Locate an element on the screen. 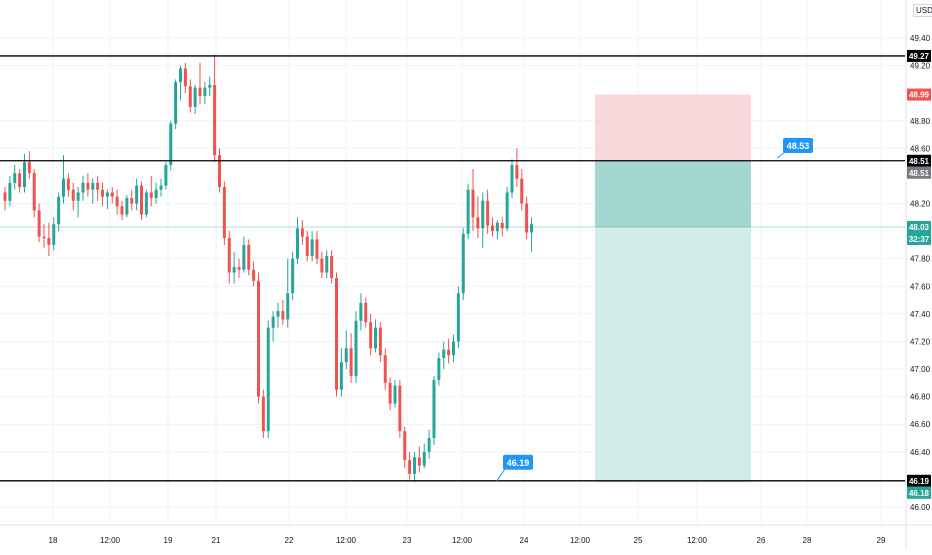  x-tick-label: 22 is located at coordinates (289, 540).